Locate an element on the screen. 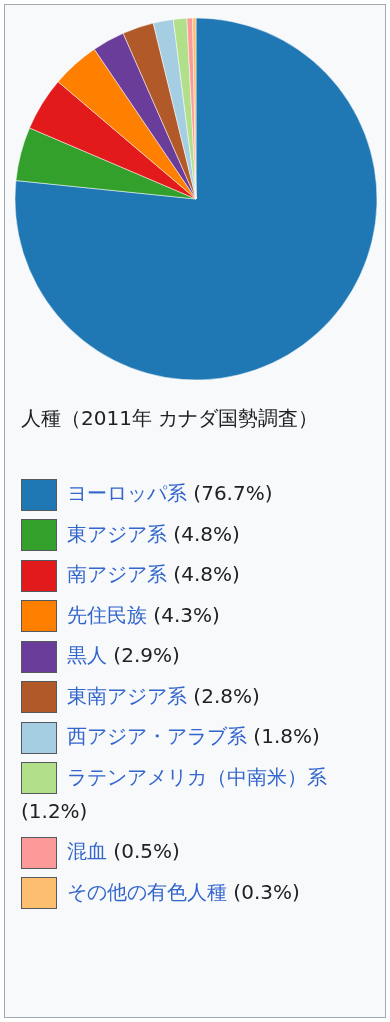 The image size is (390, 1022). data-label: (2.8%) is located at coordinates (226, 695).